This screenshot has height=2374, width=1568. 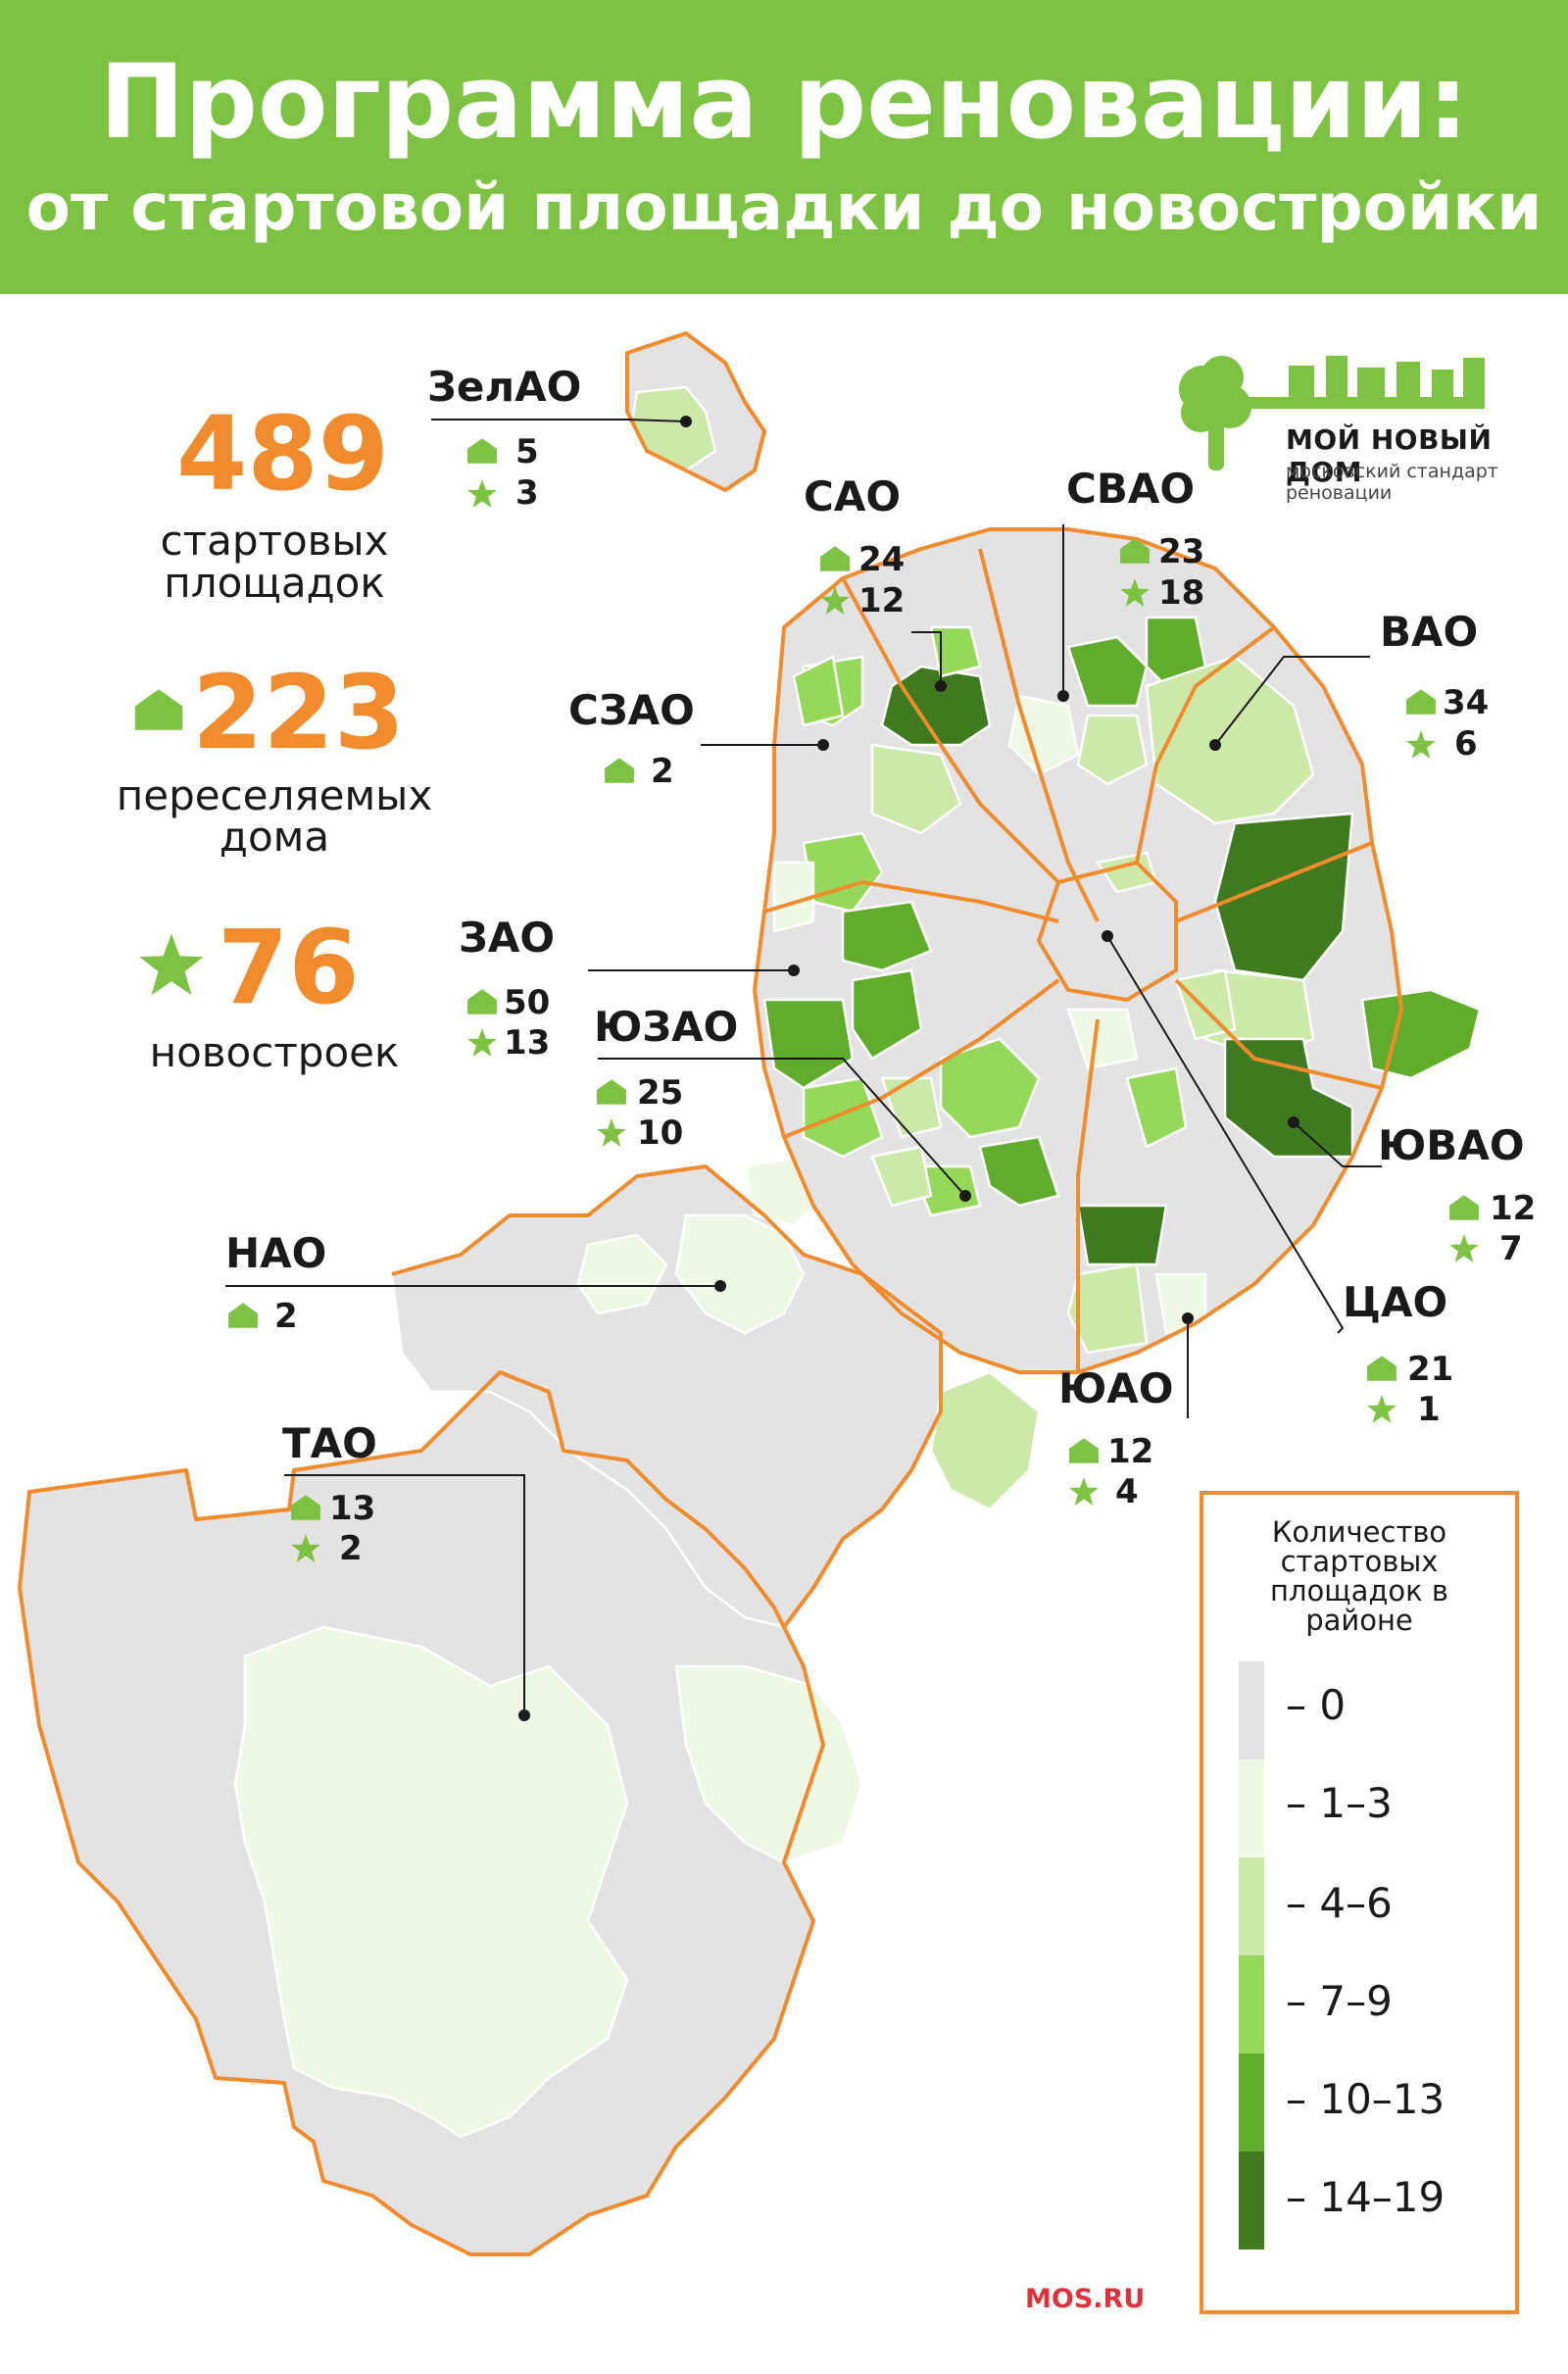 I want to click on leader-sao, so click(x=926, y=658).